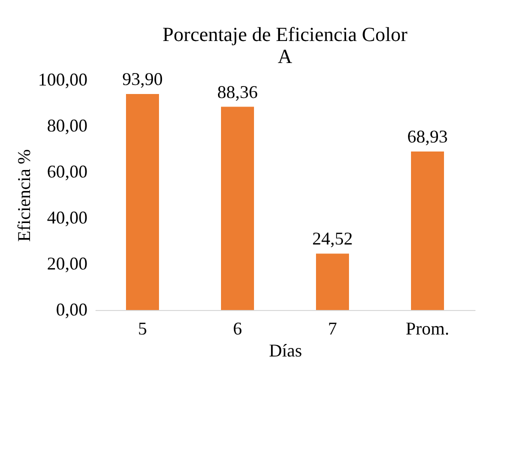 The image size is (515, 456). I want to click on y-tick-label: 60,00, so click(67, 172).